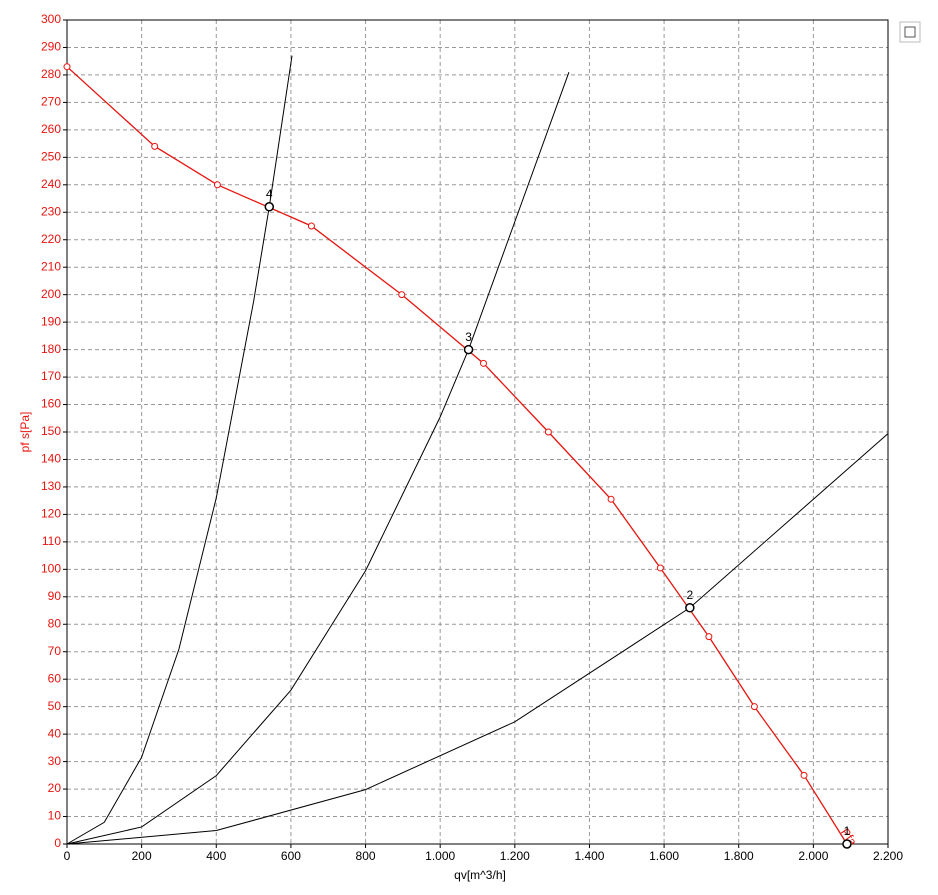  Describe the element at coordinates (51, 211) in the screenshot. I see `y-tick-label: 230` at that location.